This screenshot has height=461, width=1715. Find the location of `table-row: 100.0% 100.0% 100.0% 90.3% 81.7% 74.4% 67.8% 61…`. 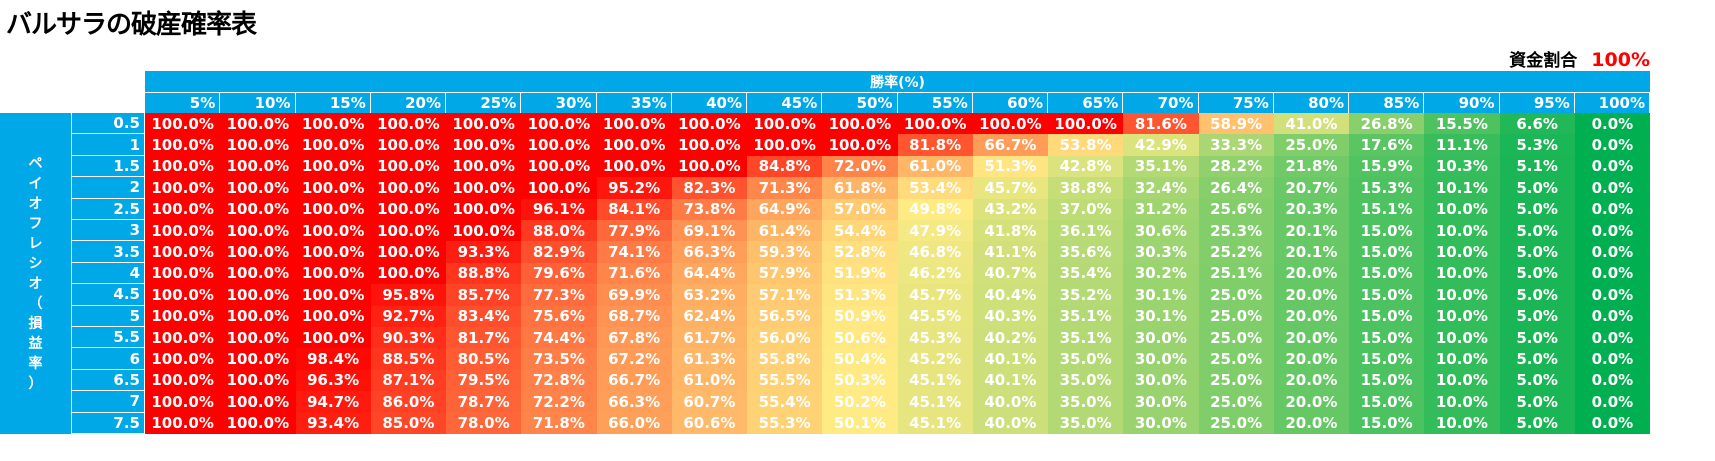

table-row: 100.0% 100.0% 100.0% 90.3% 81.7% 74.4% 67.8% 61… is located at coordinates (897, 337).